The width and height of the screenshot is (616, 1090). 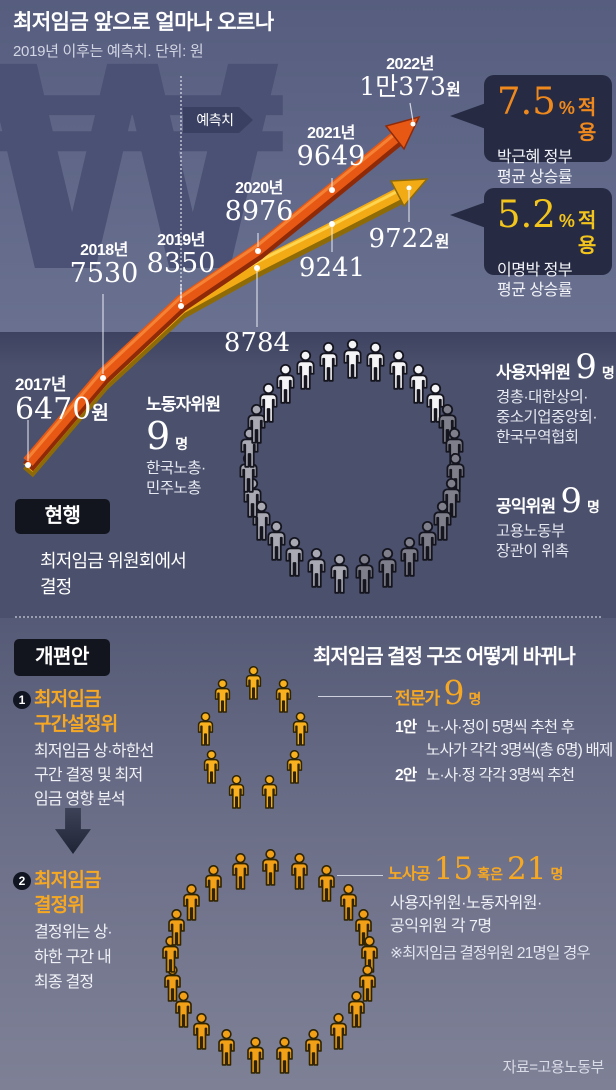 What do you see at coordinates (555, 396) in the screenshot?
I see `group-employer-members: 사용자위원 9 명 경총·대한상의· 중소기업중앙회· 한국무역협회` at bounding box center [555, 396].